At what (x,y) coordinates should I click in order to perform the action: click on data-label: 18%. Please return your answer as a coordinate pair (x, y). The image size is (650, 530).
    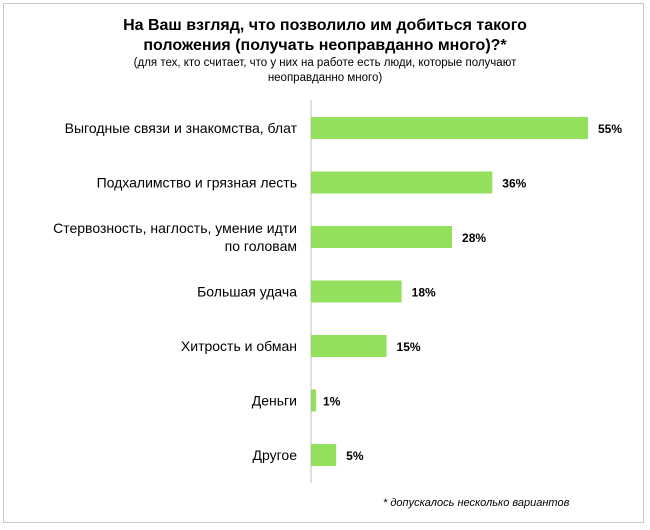
    Looking at the image, I should click on (424, 293).